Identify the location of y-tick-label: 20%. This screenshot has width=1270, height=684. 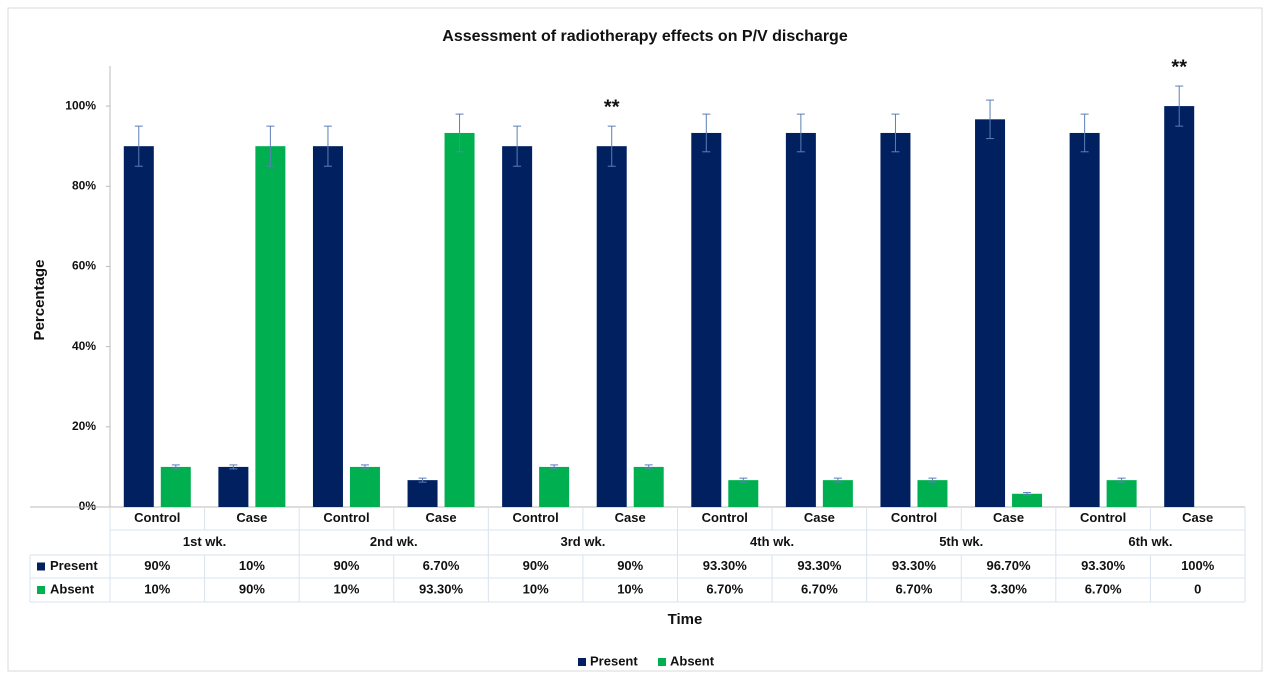
(84, 426).